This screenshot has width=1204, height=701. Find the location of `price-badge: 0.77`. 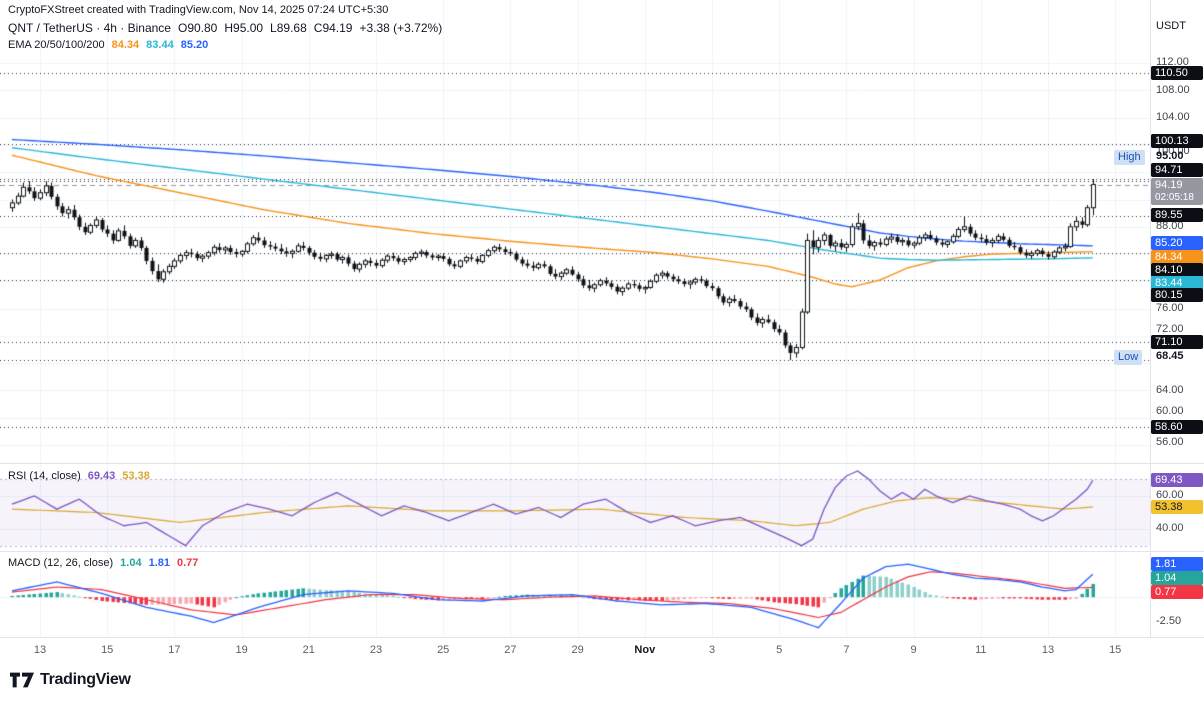

price-badge: 0.77 is located at coordinates (1177, 592).